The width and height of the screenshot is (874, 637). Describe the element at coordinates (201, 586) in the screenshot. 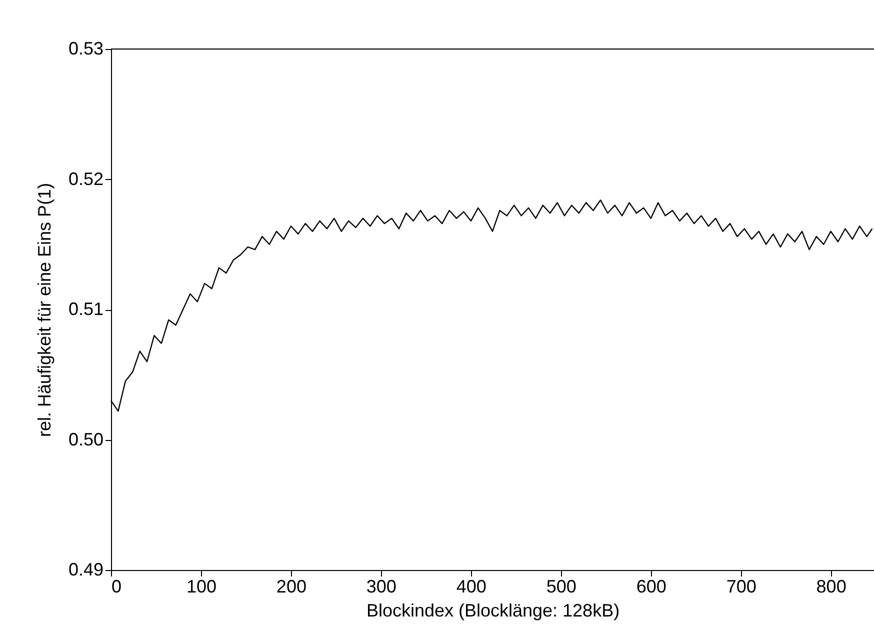

I see `x-tick-label: 100` at that location.